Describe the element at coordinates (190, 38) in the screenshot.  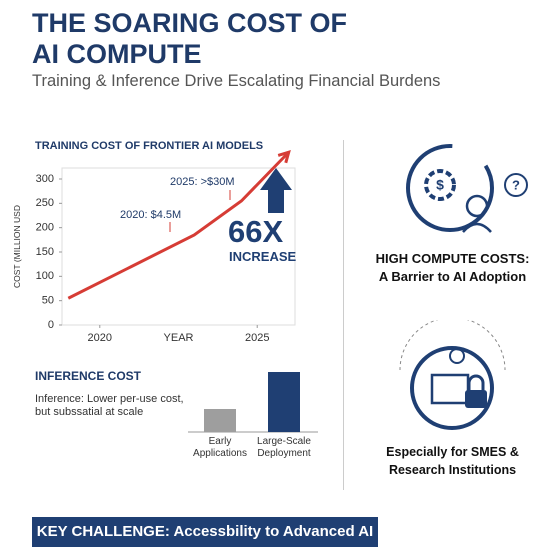
I see `title: THE SOARING COST OF AI COMPUTE` at that location.